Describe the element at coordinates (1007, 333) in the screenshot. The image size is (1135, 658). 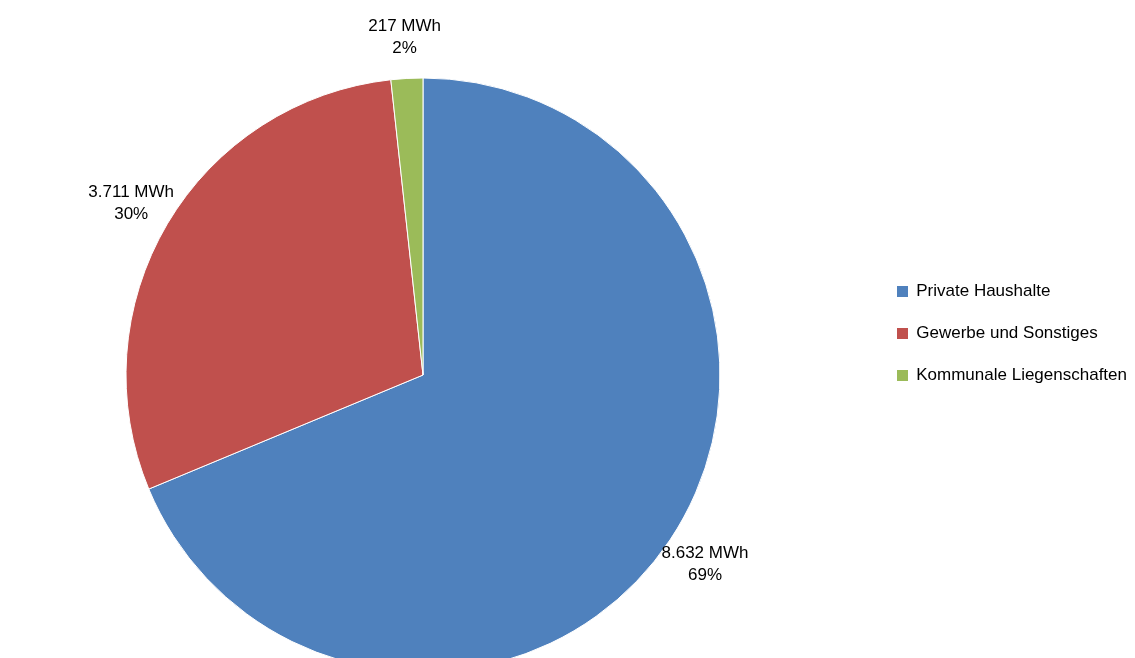
I see `legend-label: Gewerbe und Sonstiges` at that location.